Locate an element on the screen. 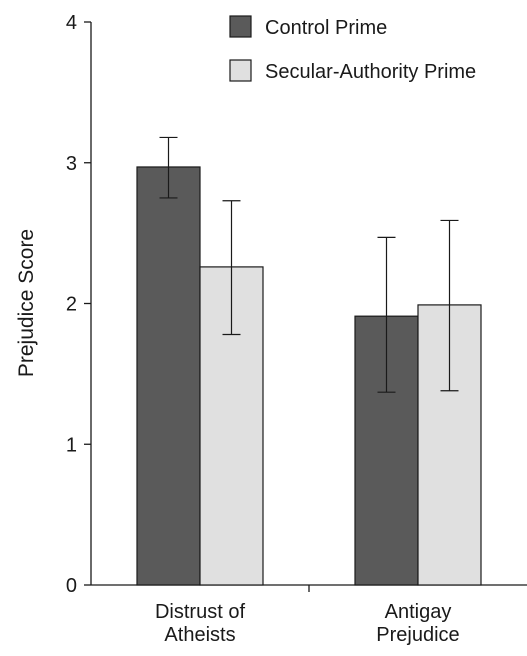 The height and width of the screenshot is (656, 527). x-tick-label-line: Prejudice is located at coordinates (417, 635).